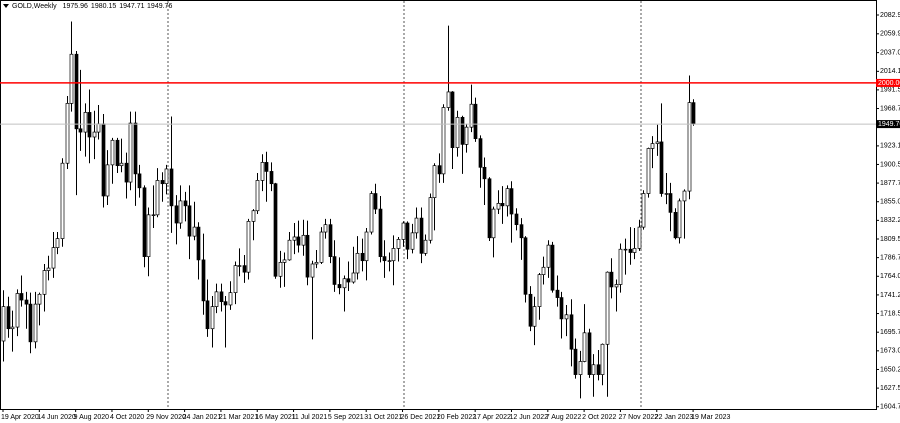 The width and height of the screenshot is (900, 423). I want to click on y-tick-label: 1695.75, so click(890, 332).